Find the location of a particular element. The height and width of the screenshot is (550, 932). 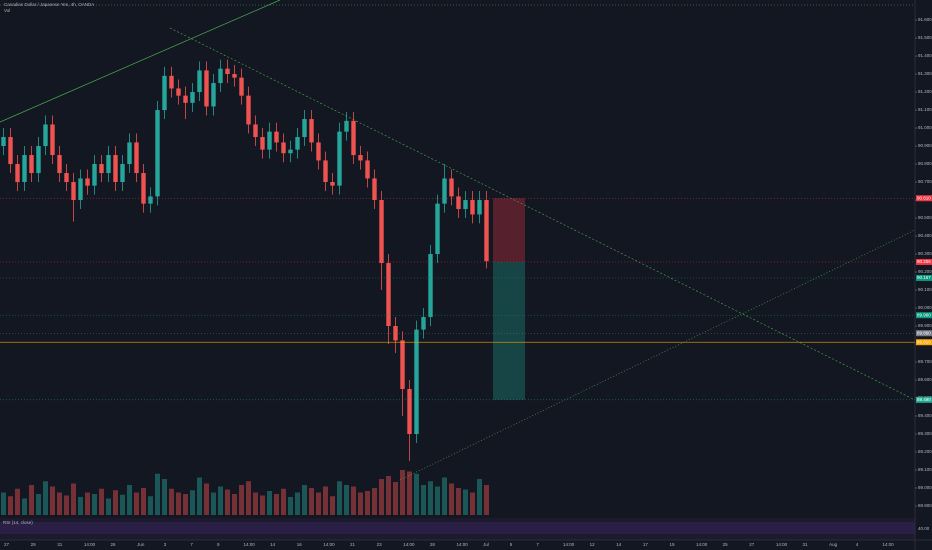

x-tick-label: 17 is located at coordinates (646, 544).